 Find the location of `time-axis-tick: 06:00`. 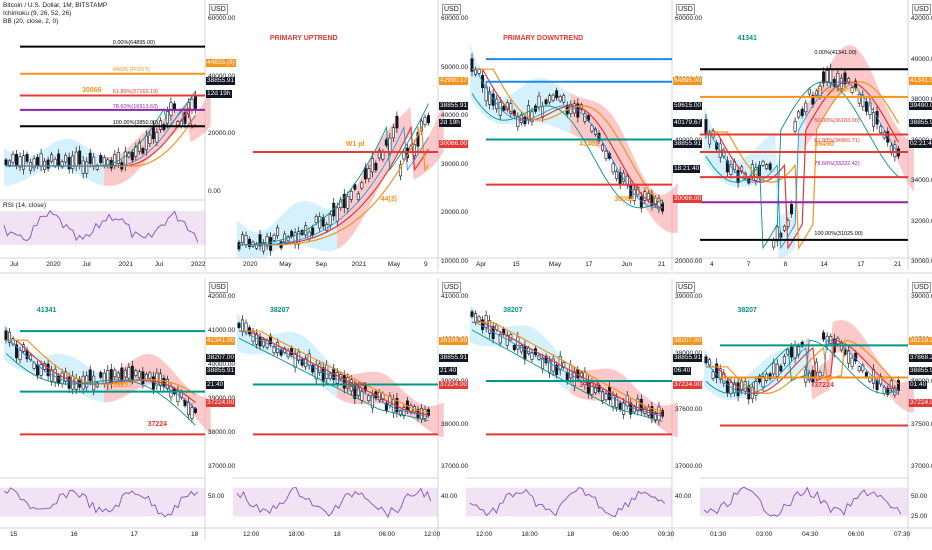

time-axis-tick: 06:00 is located at coordinates (387, 534).